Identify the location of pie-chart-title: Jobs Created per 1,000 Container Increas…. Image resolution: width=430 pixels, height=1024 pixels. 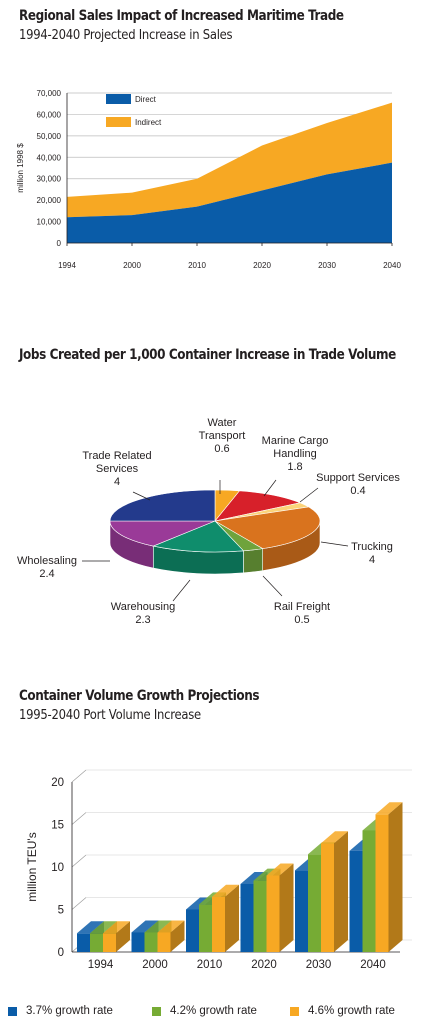
(207, 355).